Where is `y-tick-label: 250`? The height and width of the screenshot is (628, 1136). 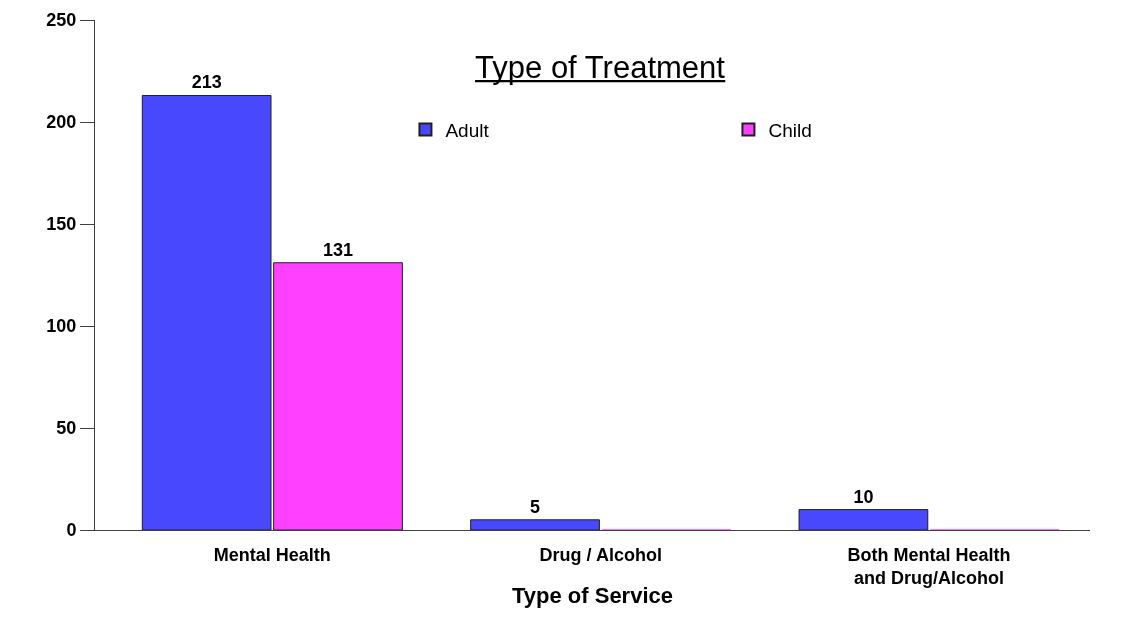 y-tick-label: 250 is located at coordinates (61, 20).